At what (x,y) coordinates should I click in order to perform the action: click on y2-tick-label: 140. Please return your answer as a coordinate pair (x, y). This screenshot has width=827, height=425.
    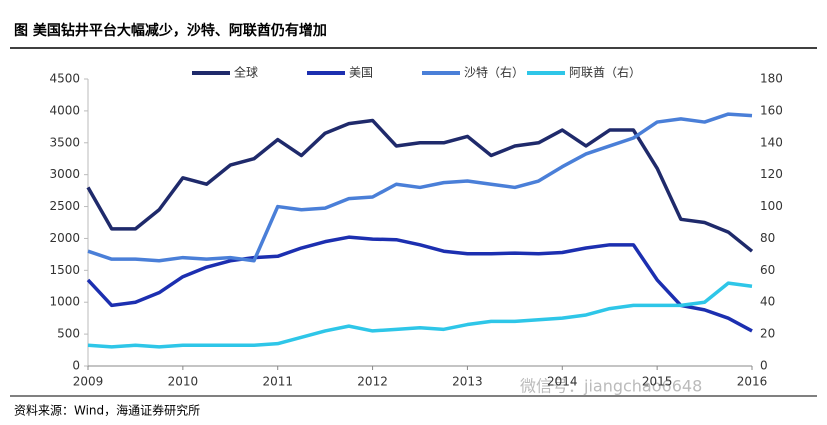
    Looking at the image, I should click on (771, 142).